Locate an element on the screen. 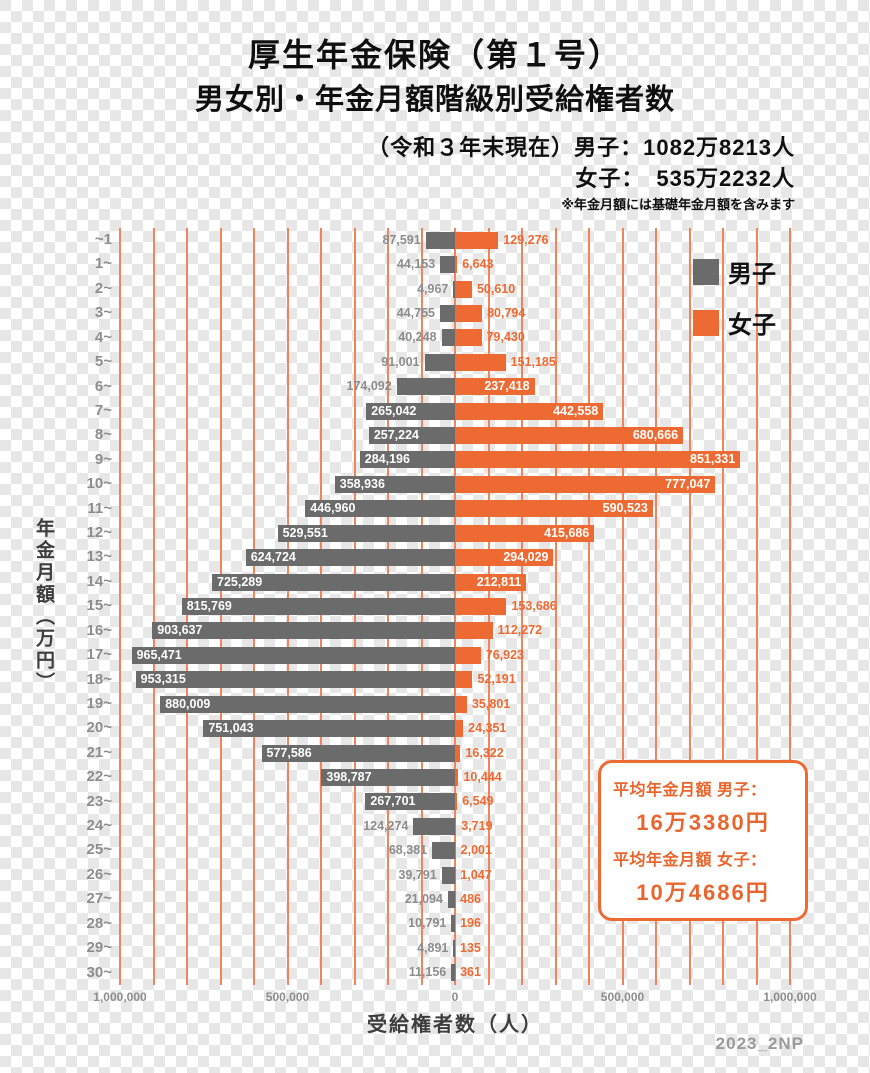  female-bar-value: 6,643 is located at coordinates (478, 264).